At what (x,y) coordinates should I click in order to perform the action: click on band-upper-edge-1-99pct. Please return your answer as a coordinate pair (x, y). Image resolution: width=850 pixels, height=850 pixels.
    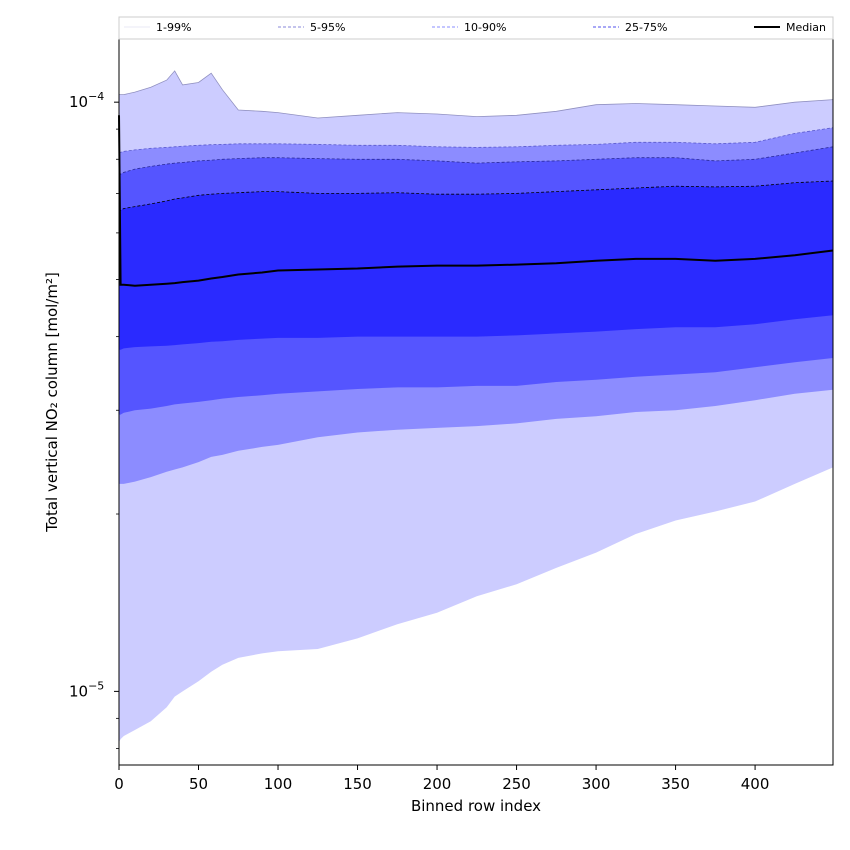
    Looking at the image, I should click on (476, 94).